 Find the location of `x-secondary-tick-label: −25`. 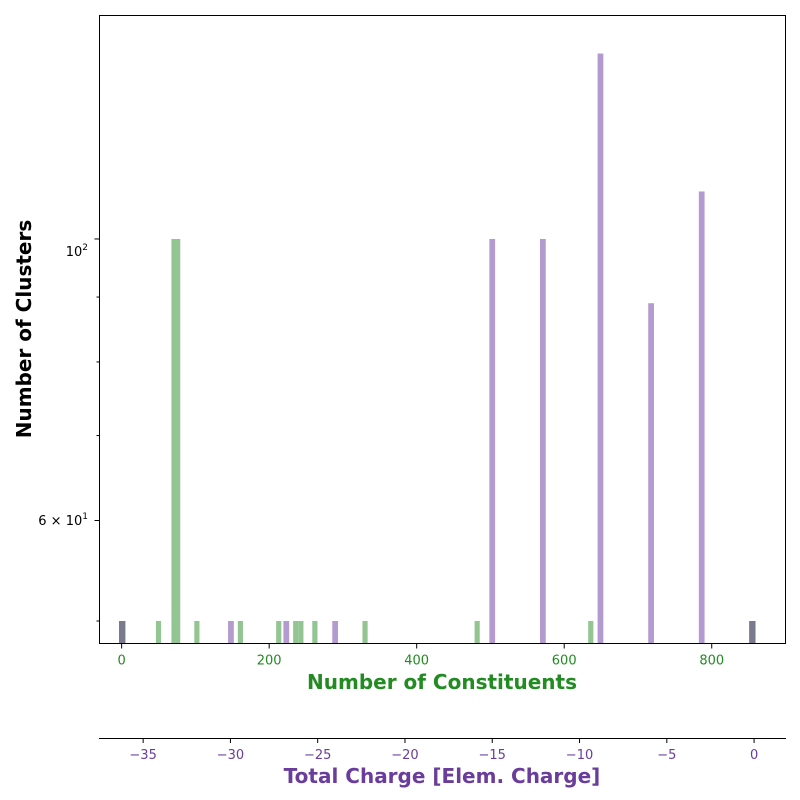

x-secondary-tick-label: −25 is located at coordinates (317, 755).